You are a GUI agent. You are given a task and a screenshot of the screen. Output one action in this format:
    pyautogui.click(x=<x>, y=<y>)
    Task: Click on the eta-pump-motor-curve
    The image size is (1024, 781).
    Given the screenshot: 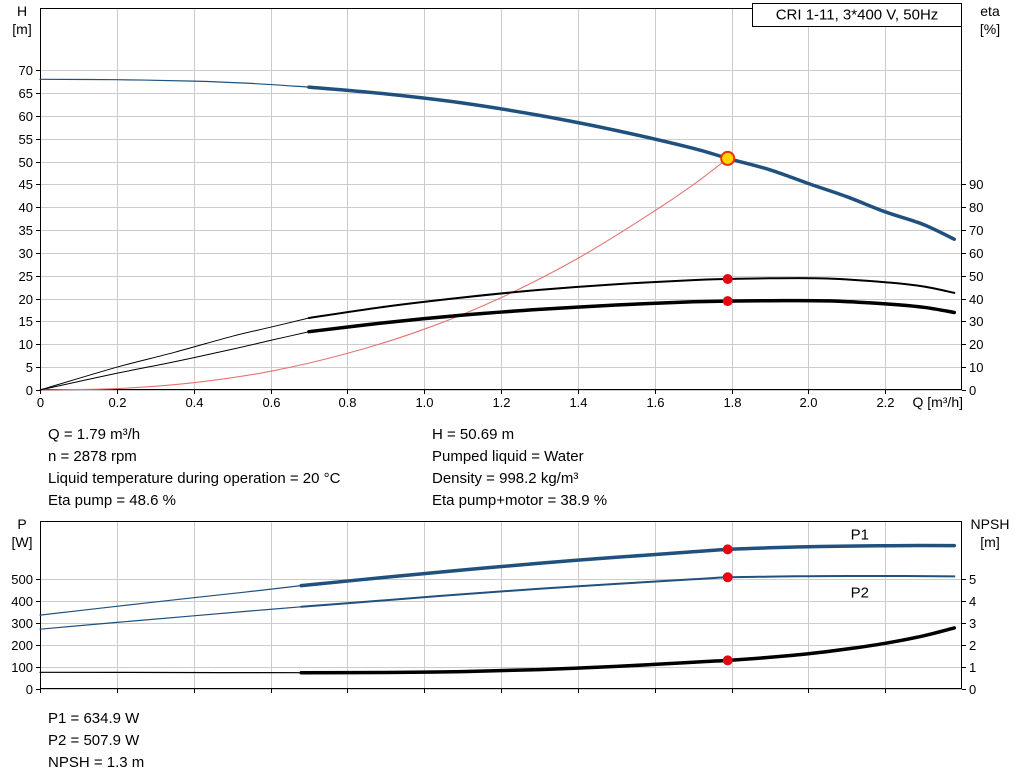 What is the action you would take?
    pyautogui.click(x=632, y=316)
    